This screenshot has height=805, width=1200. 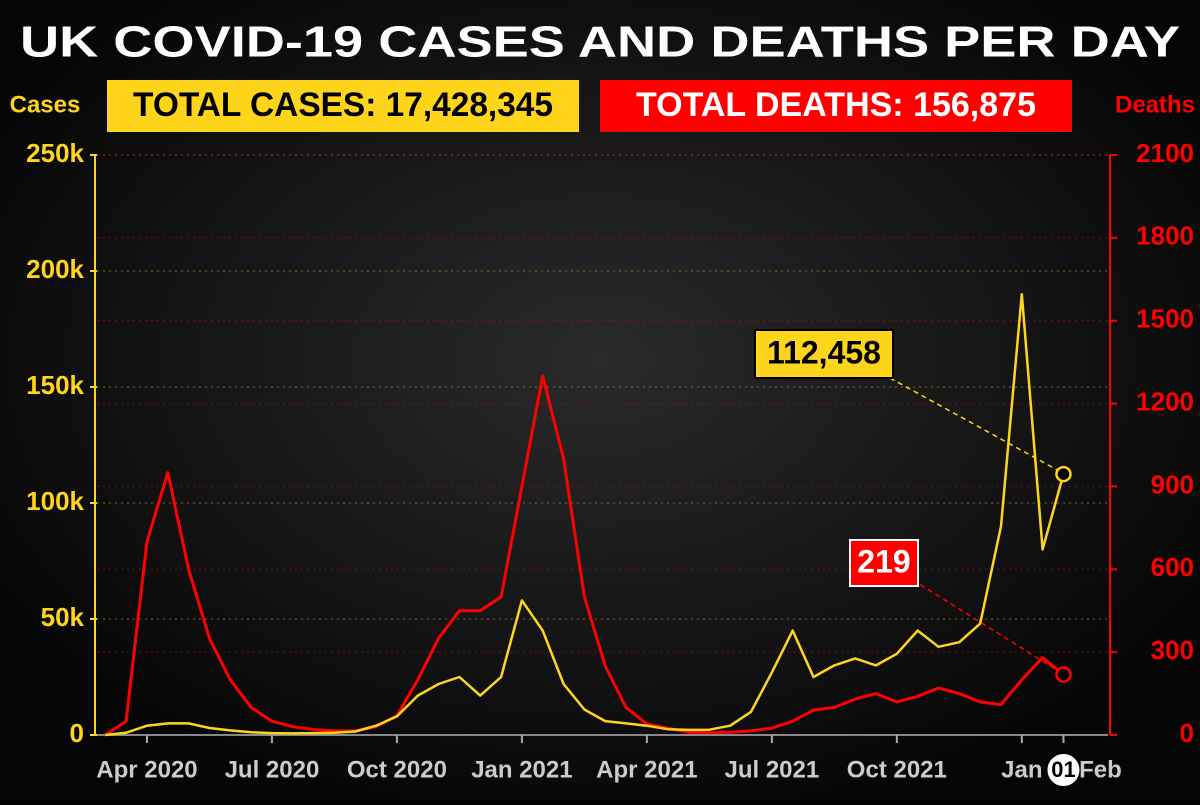 I want to click on y-tick-label: 200k, so click(x=55, y=269).